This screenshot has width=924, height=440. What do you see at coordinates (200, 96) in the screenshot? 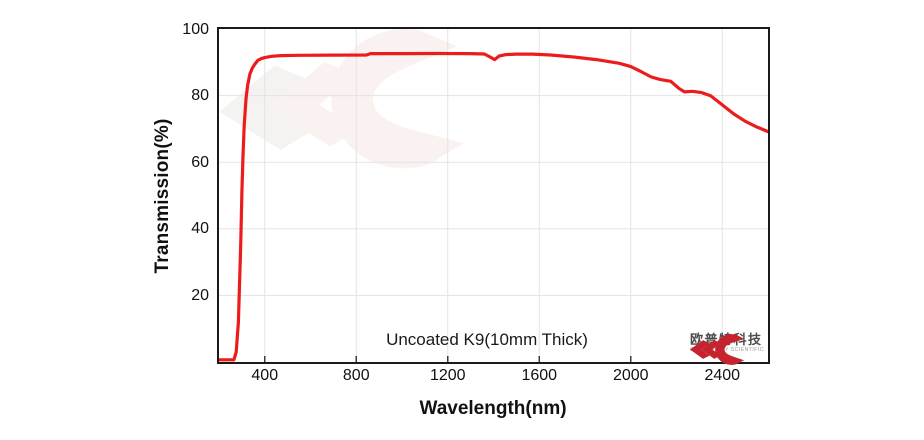
I see `y-tick-label: 80` at bounding box center [200, 96].